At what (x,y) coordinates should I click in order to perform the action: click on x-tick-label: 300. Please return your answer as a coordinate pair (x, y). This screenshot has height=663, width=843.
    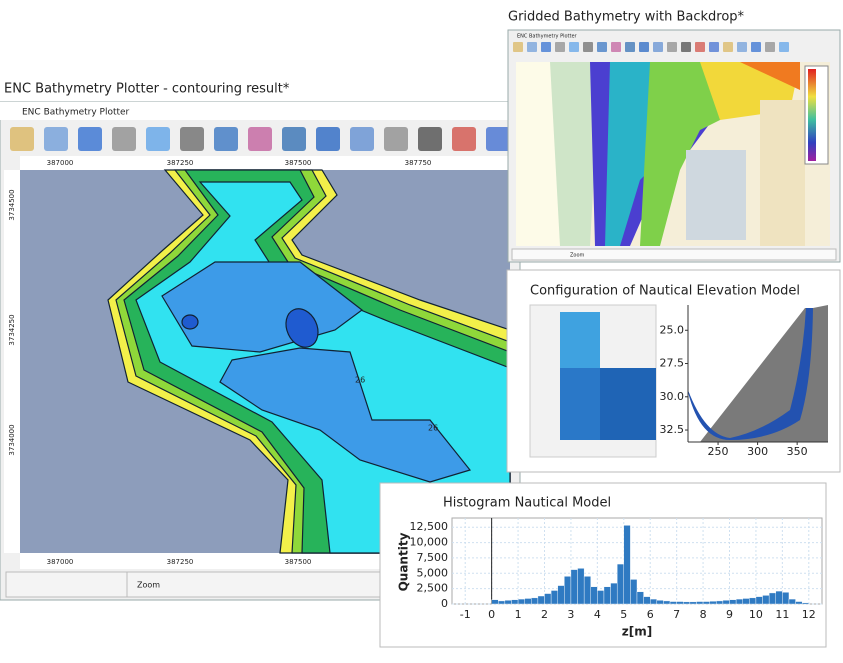
    Looking at the image, I should click on (757, 451).